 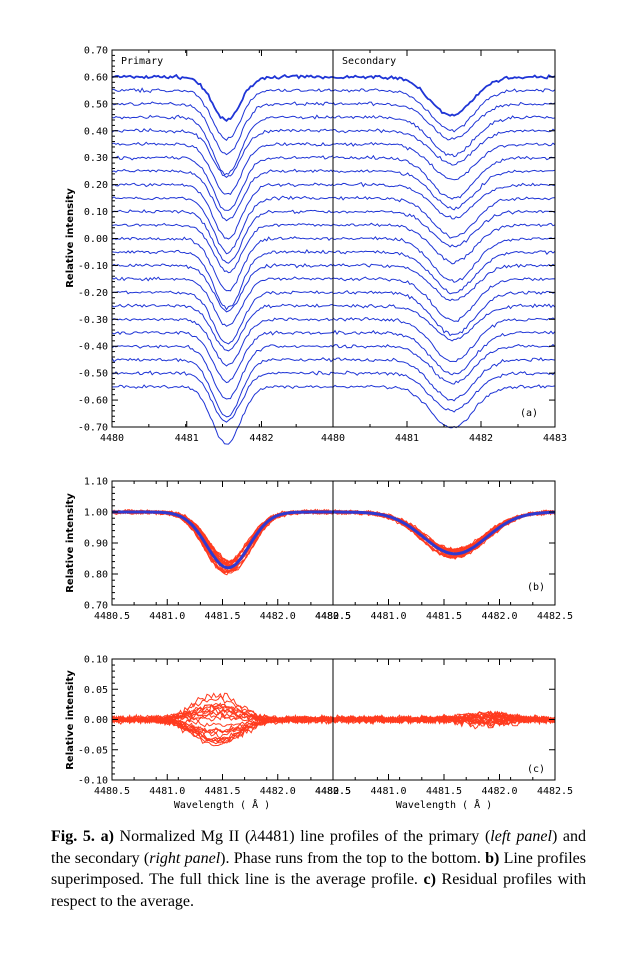 I want to click on x-tick-label: 4483, so click(x=555, y=438).